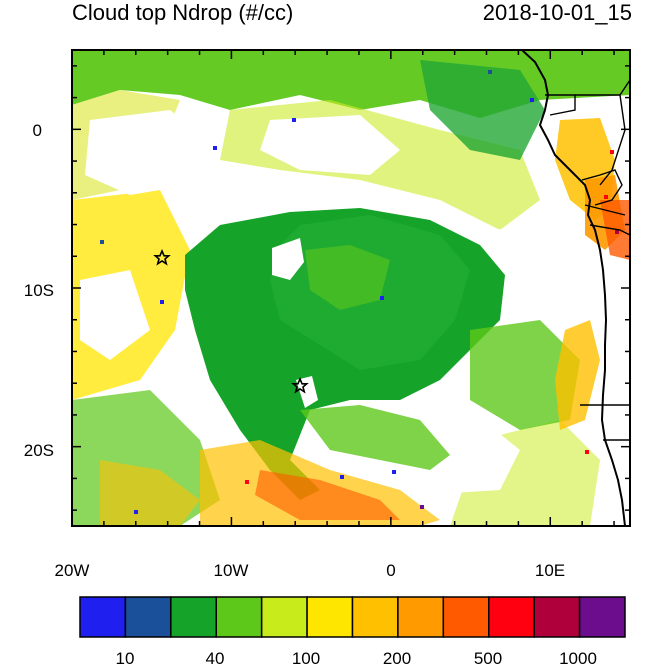 This screenshot has width=650, height=667. I want to click on country-borders, so click(587, 260).